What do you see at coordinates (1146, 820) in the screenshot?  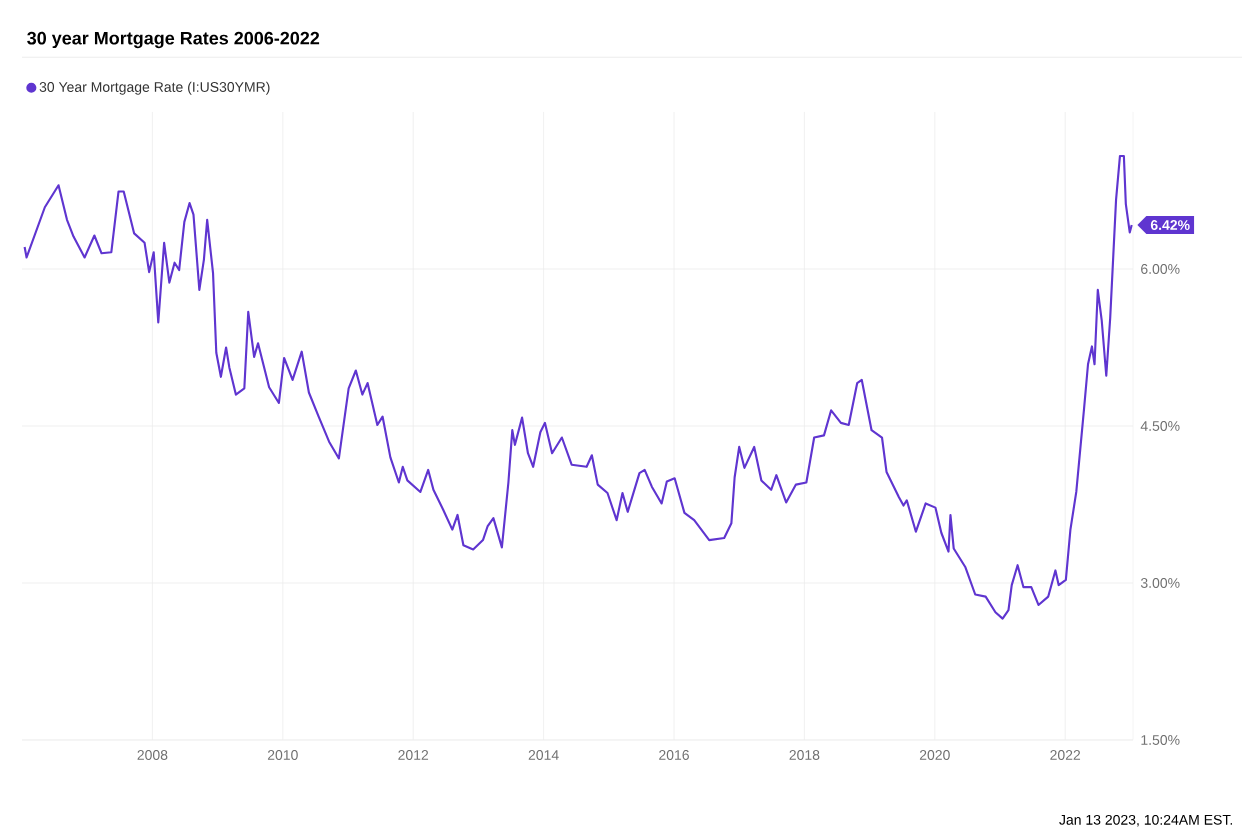 I see `text: Jan 13 2023, 10:24AM EST.` at bounding box center [1146, 820].